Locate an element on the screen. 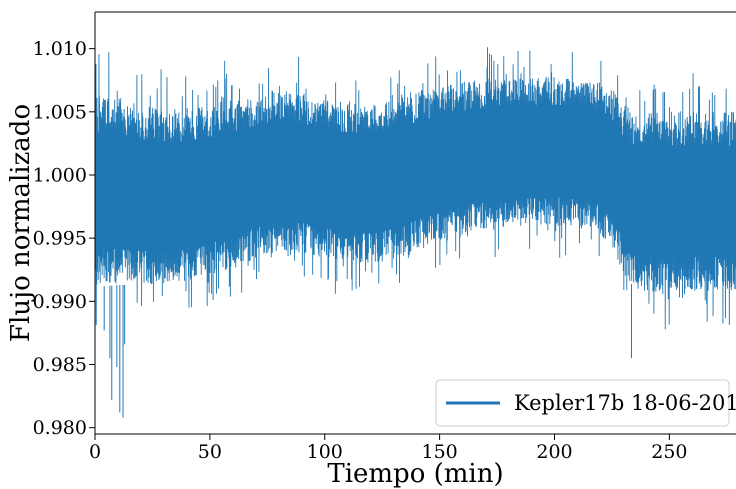 The width and height of the screenshot is (736, 489). y-axis-title: Flujo normalizado is located at coordinates (21, 223).